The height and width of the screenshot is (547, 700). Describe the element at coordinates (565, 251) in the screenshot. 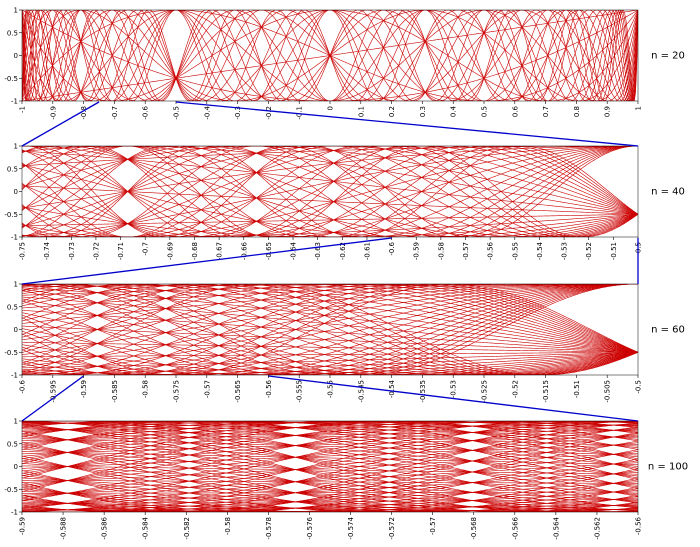

I see `x-tick-label: -0.53` at that location.